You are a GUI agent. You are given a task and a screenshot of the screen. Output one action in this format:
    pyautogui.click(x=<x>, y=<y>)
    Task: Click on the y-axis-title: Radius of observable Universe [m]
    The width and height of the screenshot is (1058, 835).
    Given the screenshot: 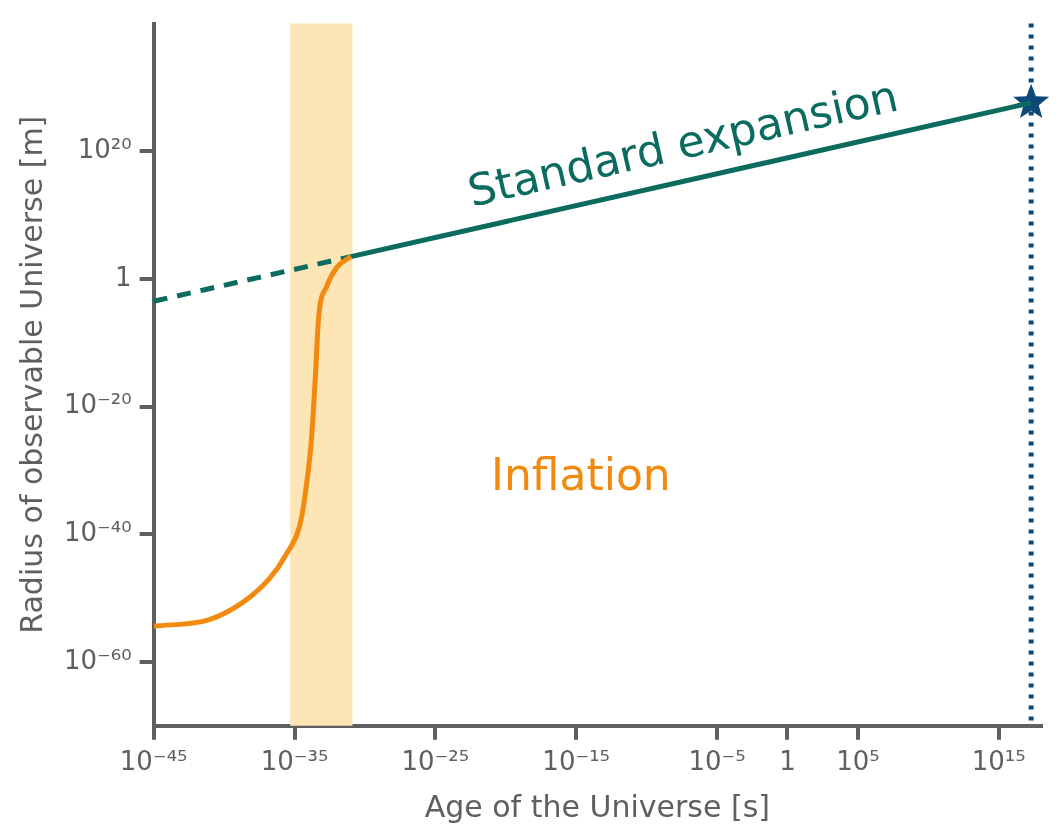 What is the action you would take?
    pyautogui.click(x=31, y=374)
    